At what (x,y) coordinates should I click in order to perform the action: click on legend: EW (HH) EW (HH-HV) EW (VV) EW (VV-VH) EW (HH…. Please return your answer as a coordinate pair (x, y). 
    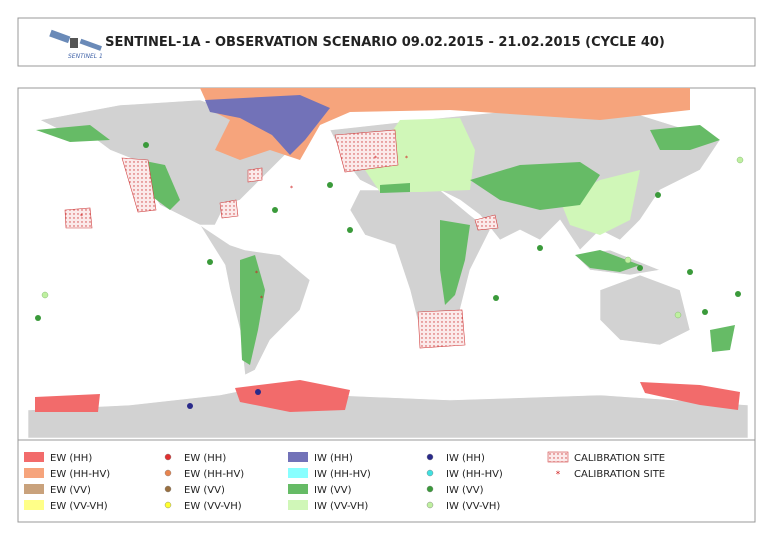
    Looking at the image, I should click on (344, 481).